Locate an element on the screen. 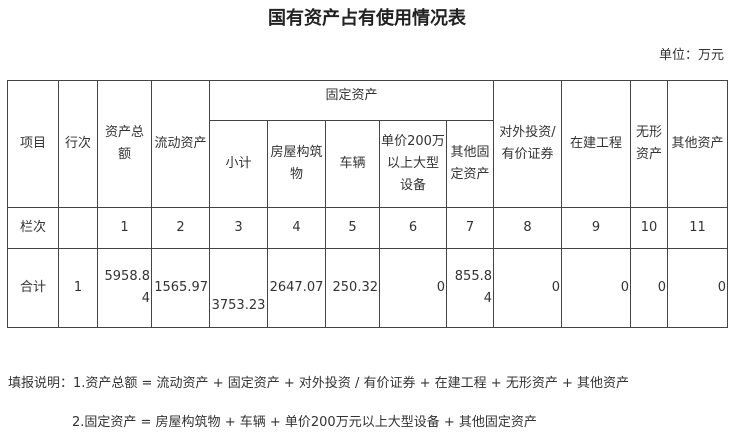 The image size is (734, 442). cell: 2 is located at coordinates (180, 228).